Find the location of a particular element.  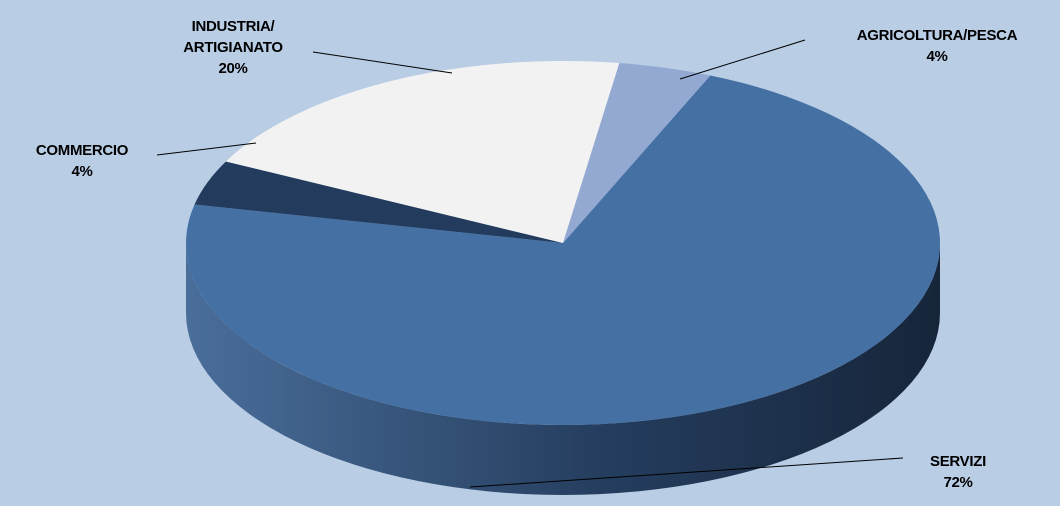

leader-line-agricoltura-pesca is located at coordinates (742, 59).